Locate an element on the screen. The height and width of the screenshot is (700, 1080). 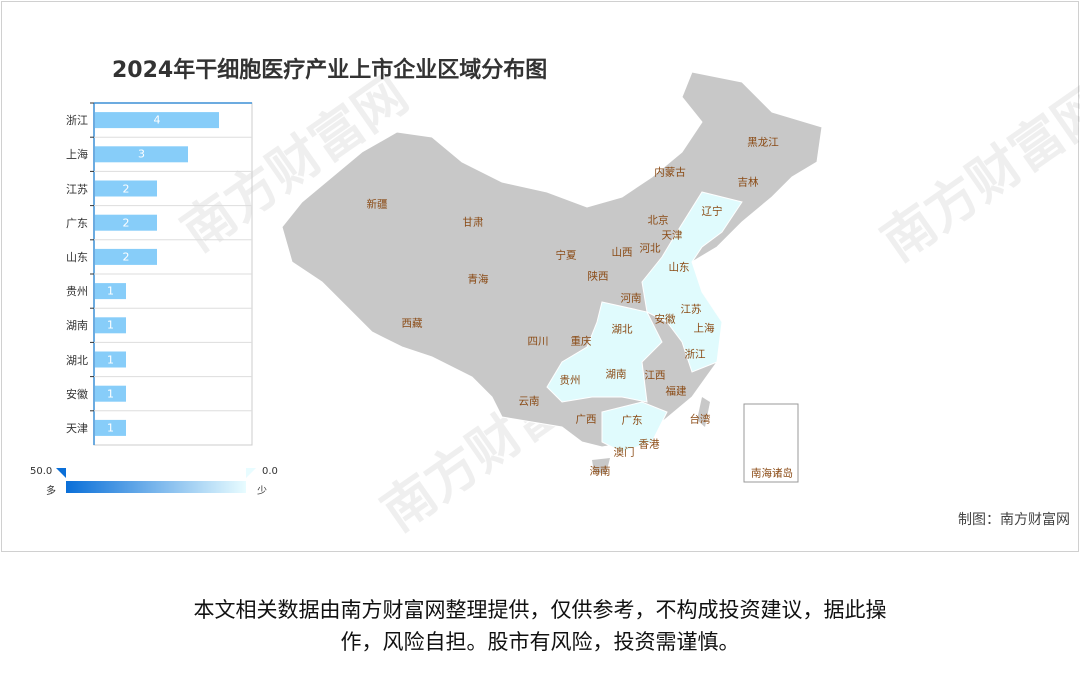
bar-value-label: 3 is located at coordinates (141, 154).